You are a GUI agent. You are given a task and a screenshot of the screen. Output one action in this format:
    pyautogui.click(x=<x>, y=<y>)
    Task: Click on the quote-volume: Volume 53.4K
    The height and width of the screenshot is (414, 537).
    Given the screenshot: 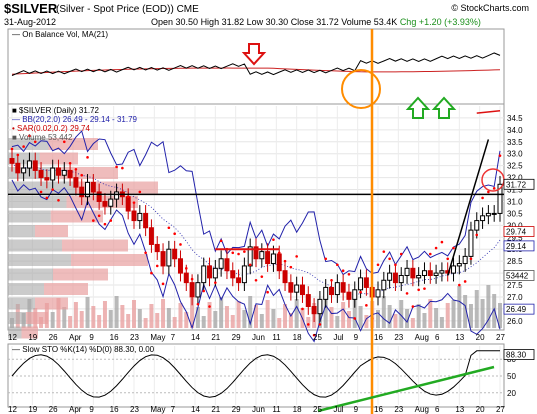 What is the action you would take?
    pyautogui.click(x=369, y=22)
    